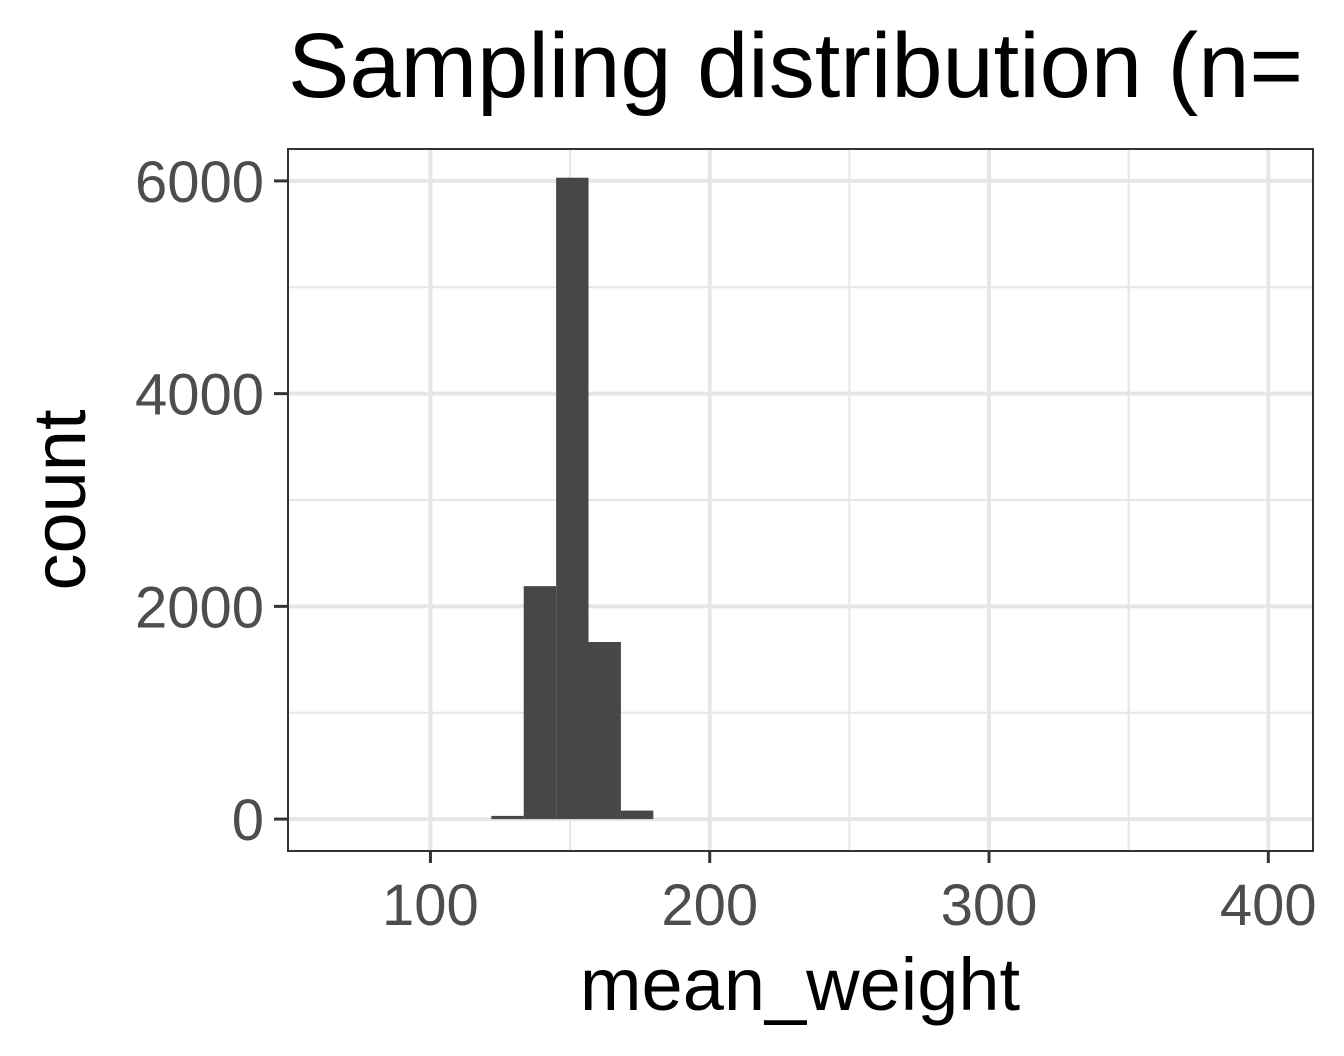 The width and height of the screenshot is (1344, 1056). Describe the element at coordinates (199, 395) in the screenshot. I see `y-tick-label: 4000` at that location.